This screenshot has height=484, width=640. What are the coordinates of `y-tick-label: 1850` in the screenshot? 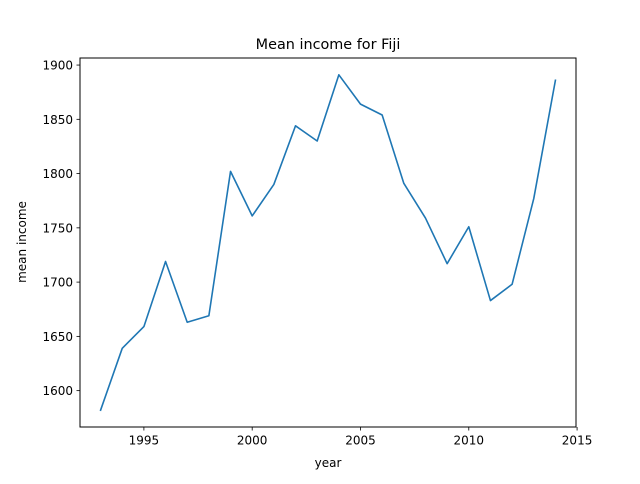 It's located at (57, 120).